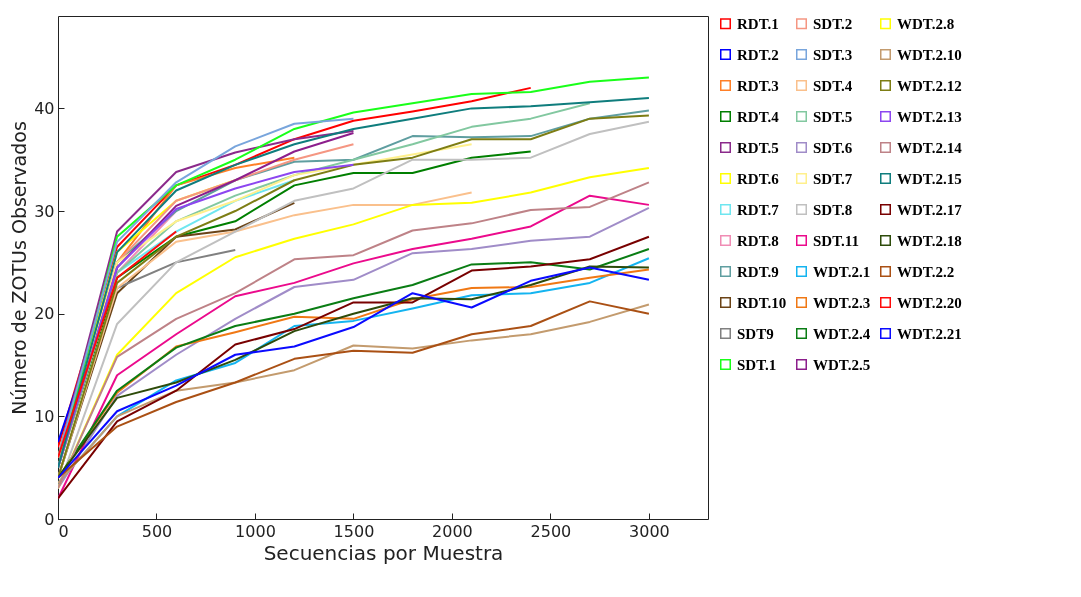 The image size is (1081, 597). Describe the element at coordinates (842, 364) in the screenshot. I see `legend-label: WDT.2.5` at that location.